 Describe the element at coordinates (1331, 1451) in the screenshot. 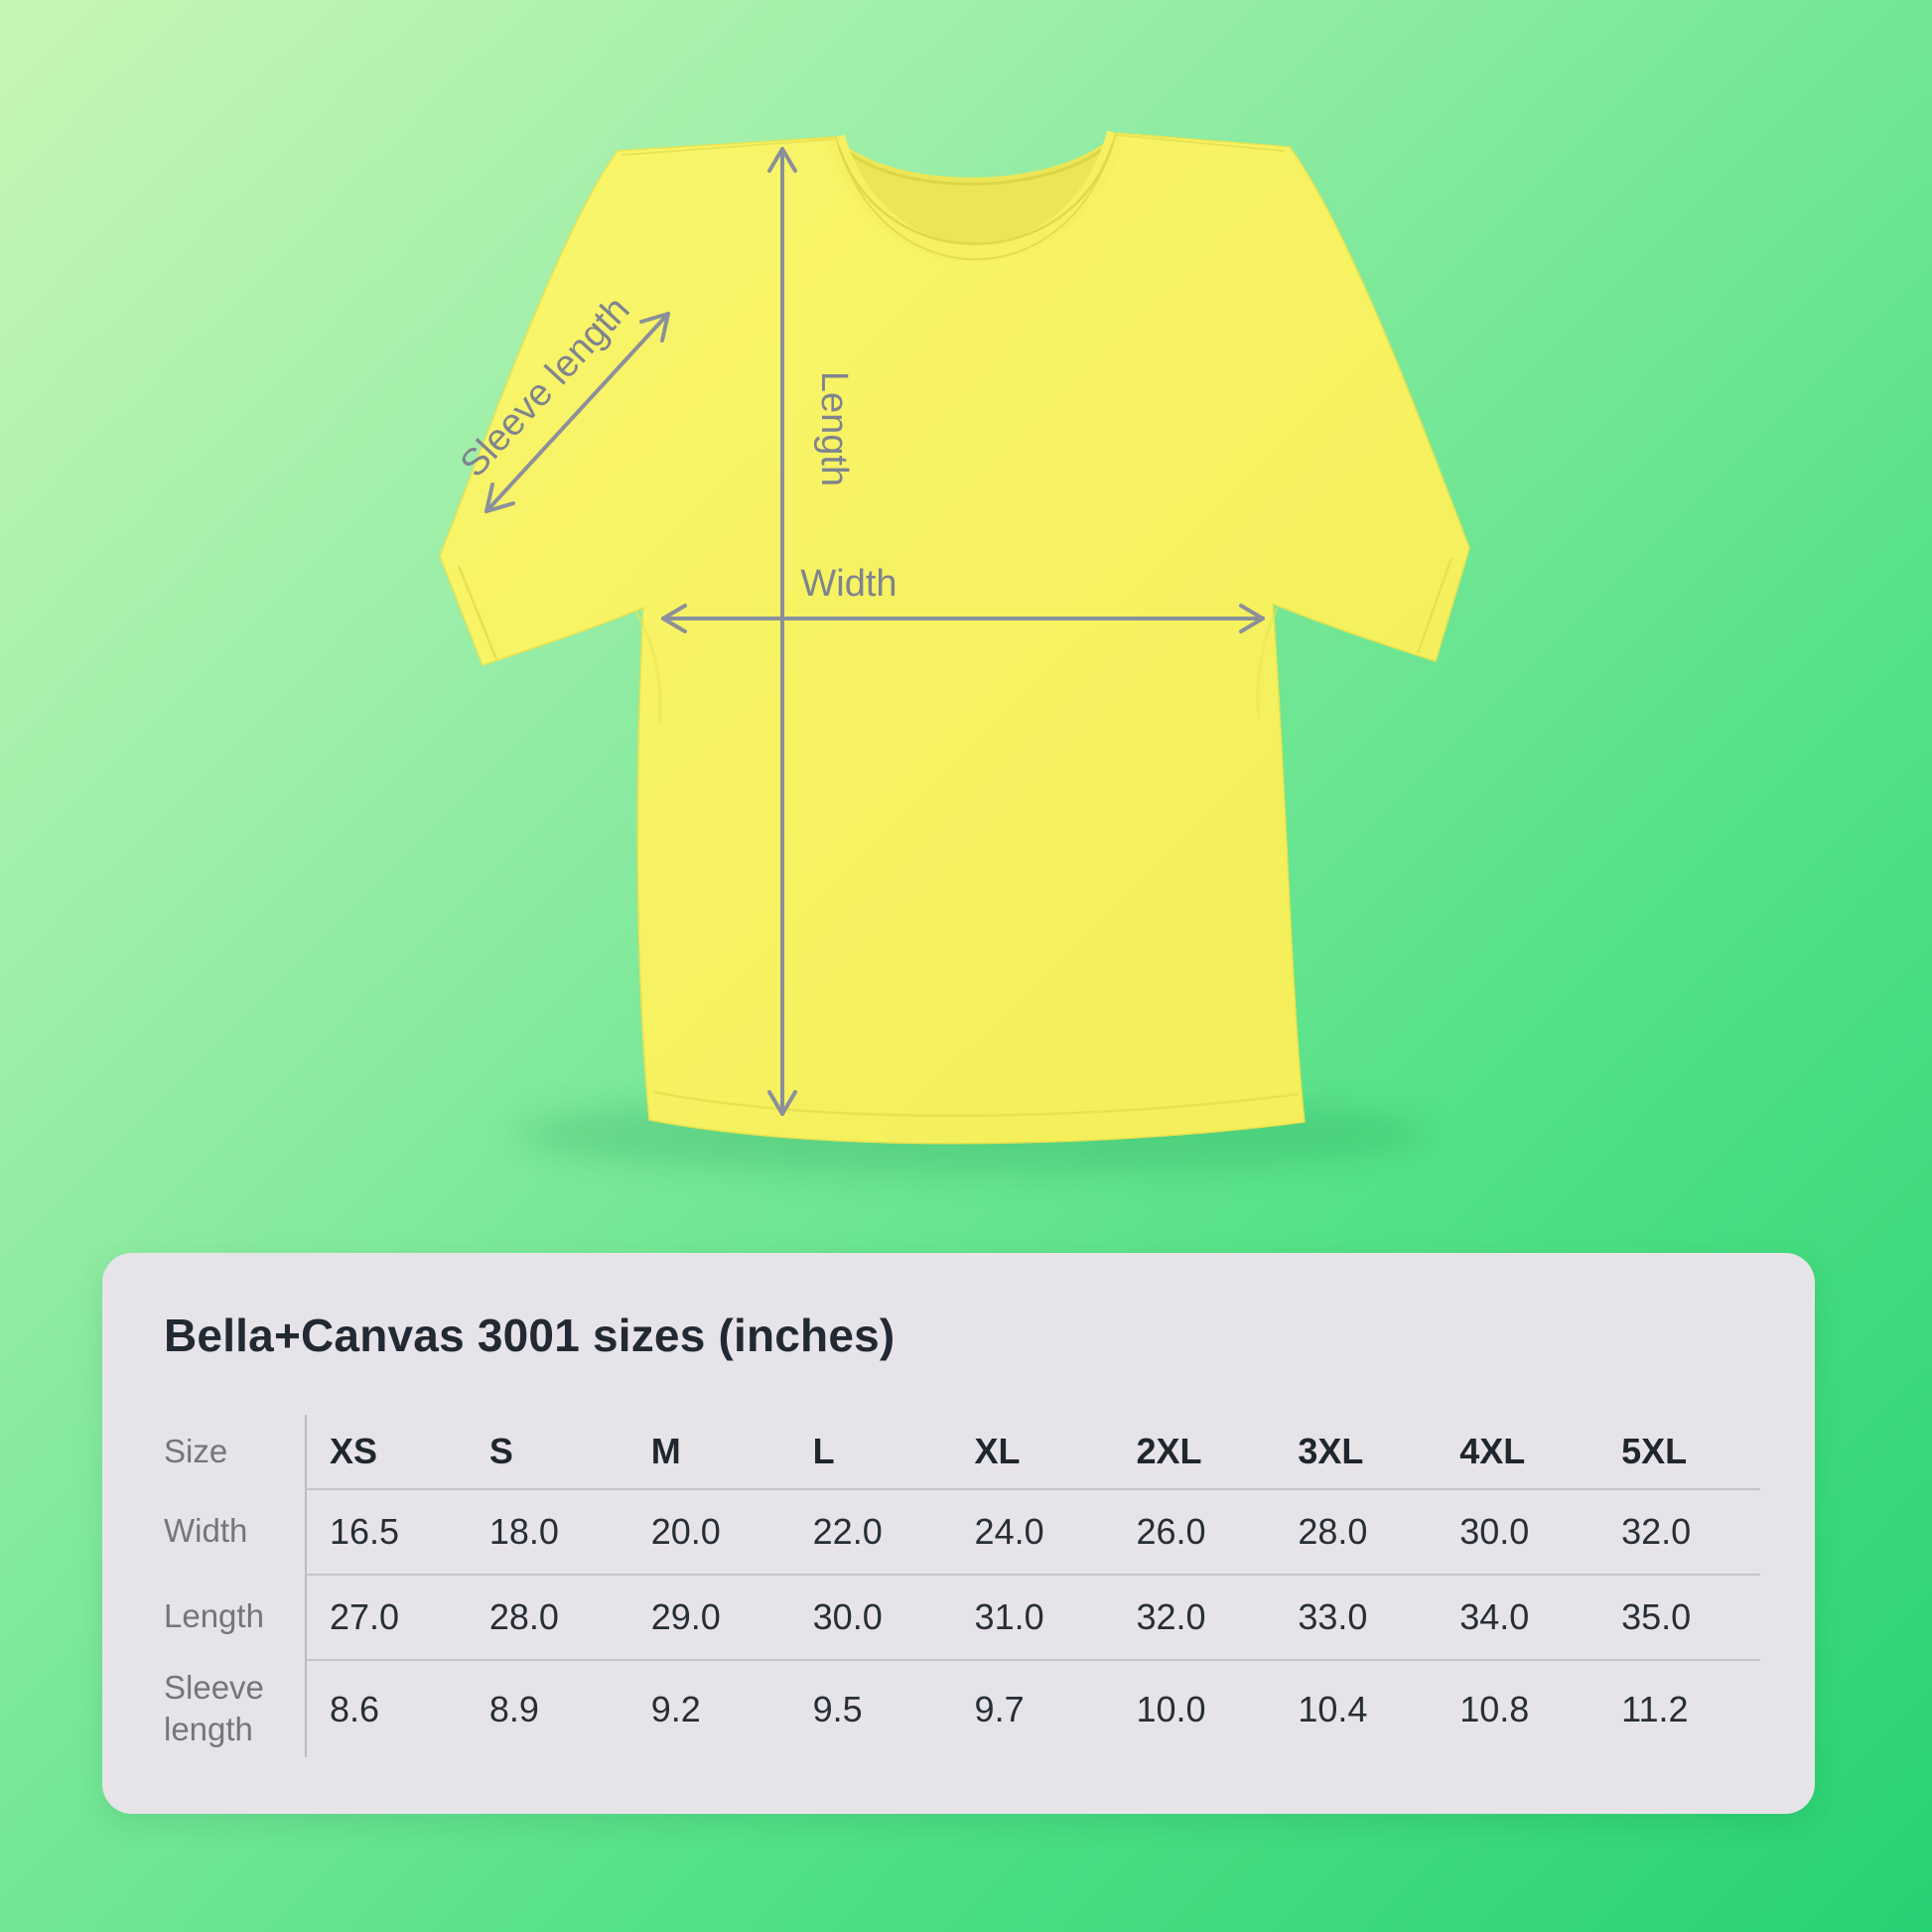

I see `column-header-3xl: 3XL` at that location.